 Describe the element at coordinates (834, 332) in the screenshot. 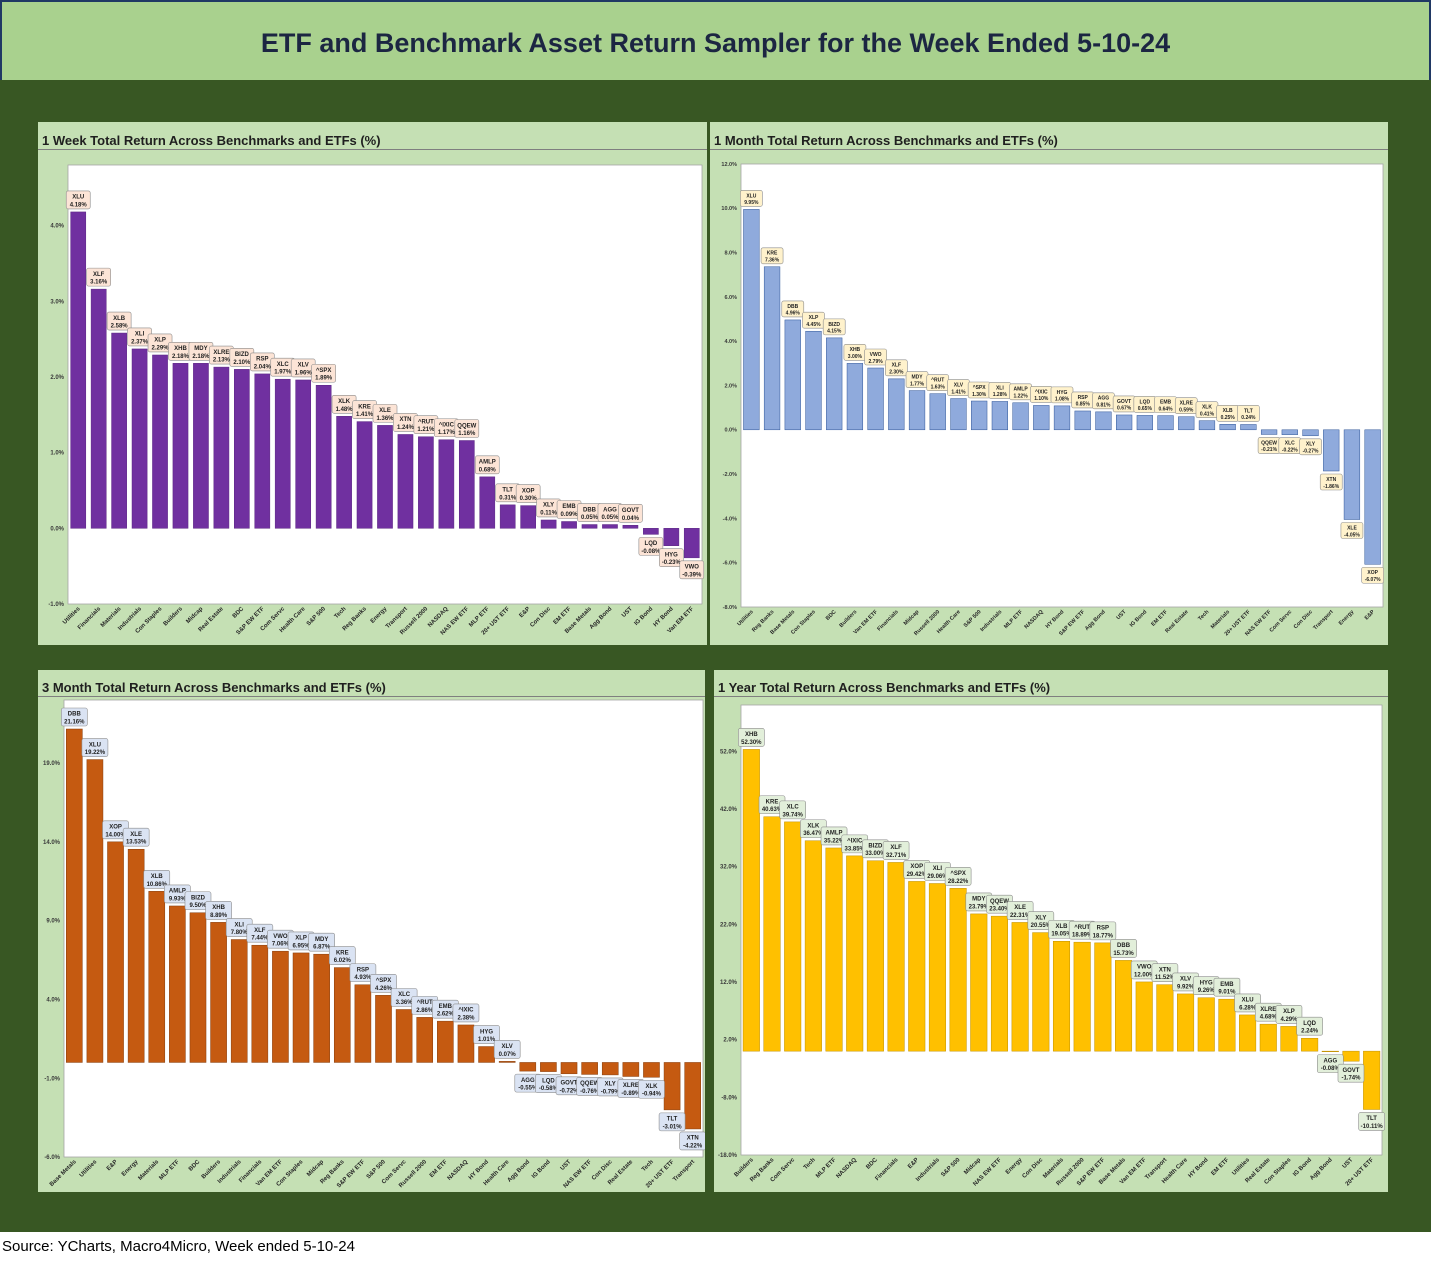

I see `data-label-value: 4.15%` at that location.